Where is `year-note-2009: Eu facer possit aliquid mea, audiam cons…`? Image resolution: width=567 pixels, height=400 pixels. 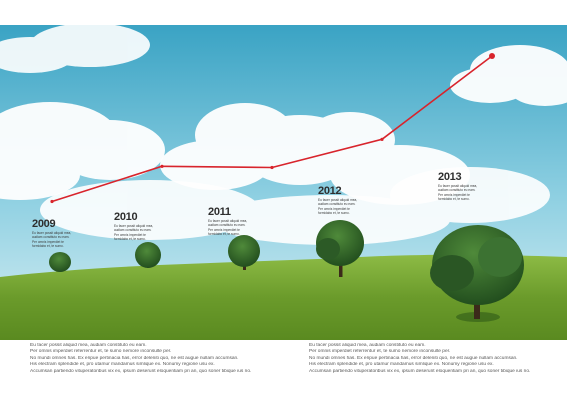 year-note-2009: Eu facer possit aliquid mea, audiam cons… is located at coordinates (52, 240).